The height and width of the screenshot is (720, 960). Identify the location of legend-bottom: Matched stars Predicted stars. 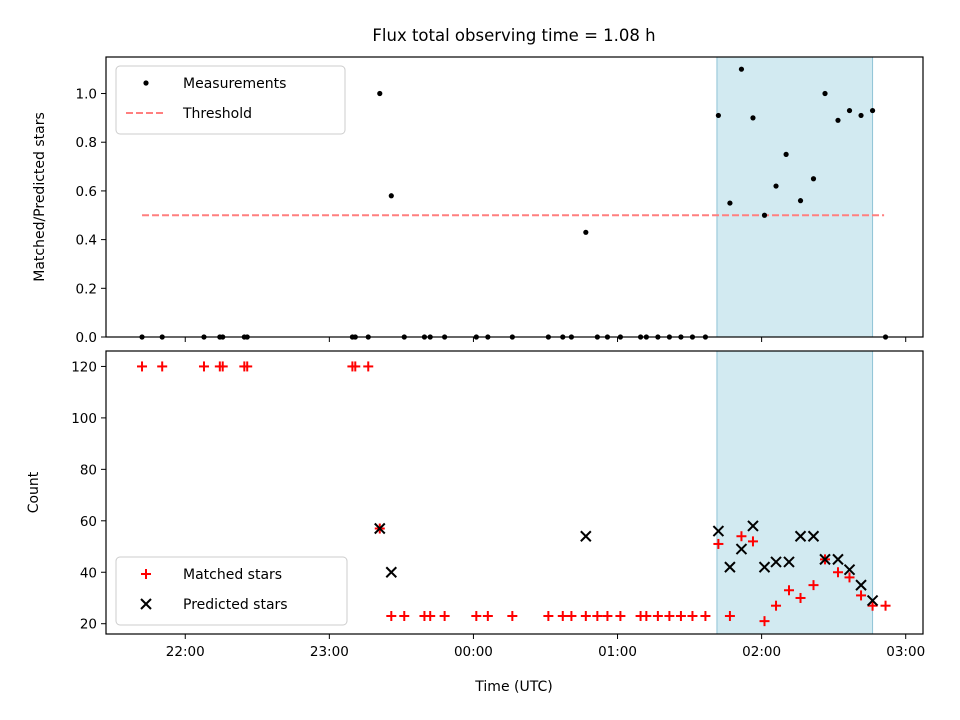
(231, 591).